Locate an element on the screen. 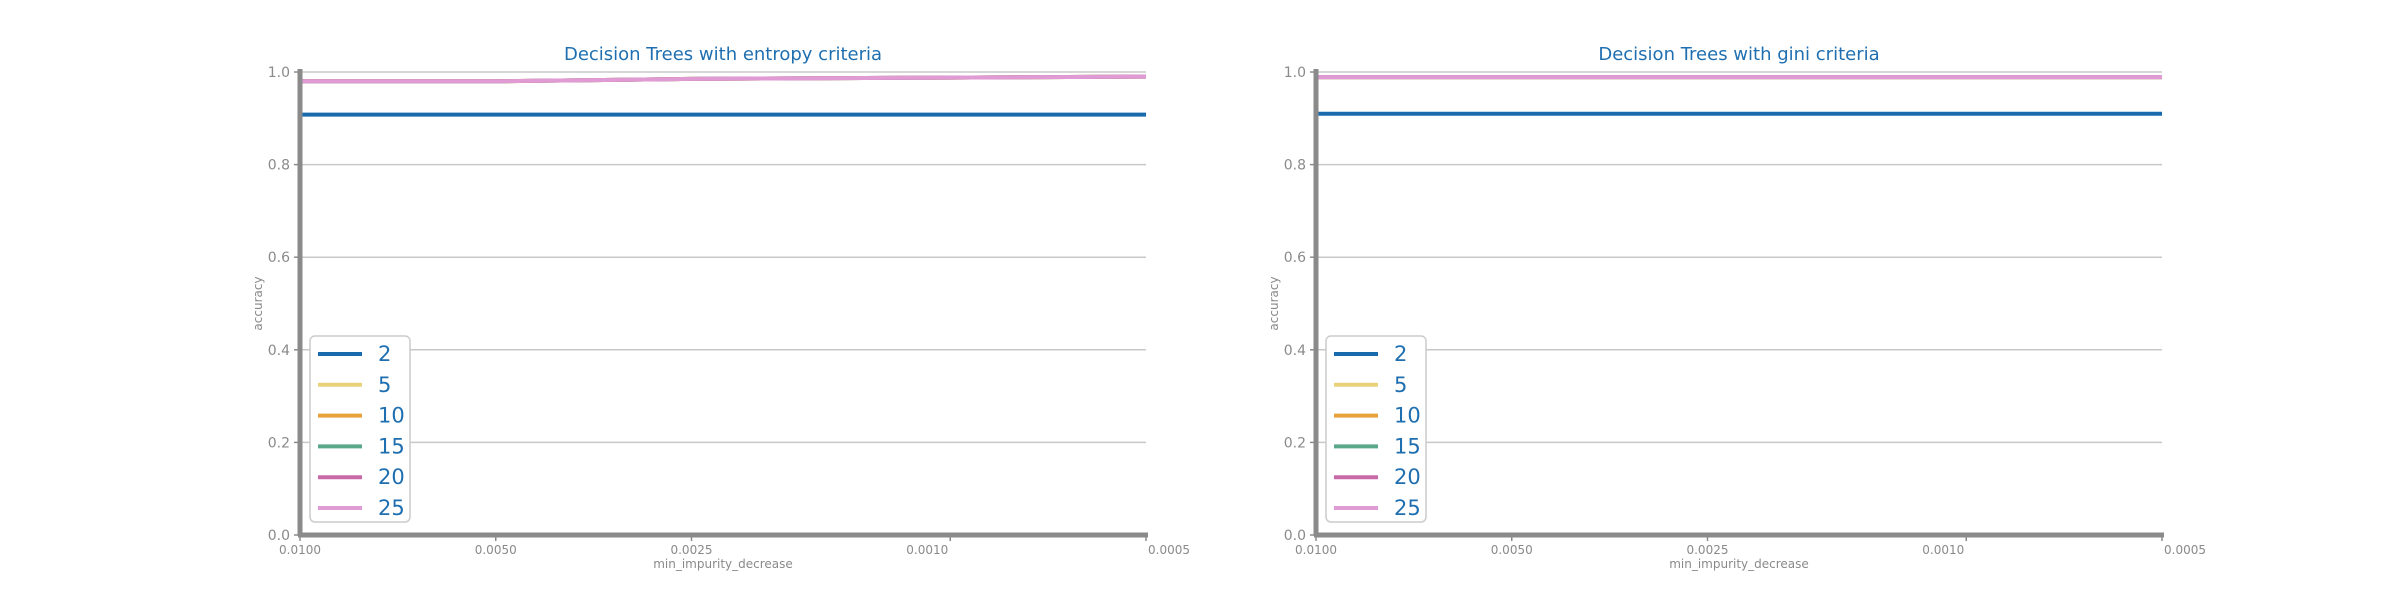  chart-title: Decision Trees with entropy criteria is located at coordinates (723, 54).